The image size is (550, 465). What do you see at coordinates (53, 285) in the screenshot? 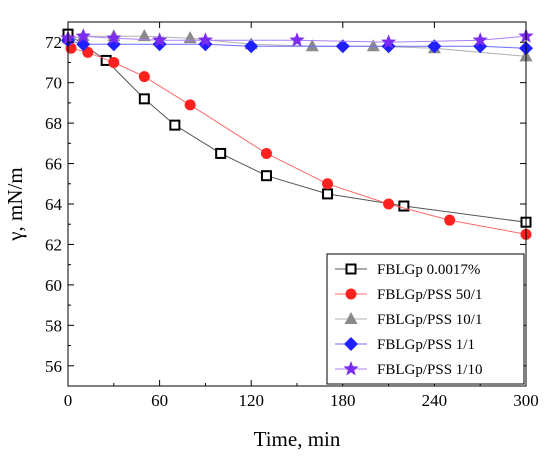
I see `y-tick-label: 60` at bounding box center [53, 285].